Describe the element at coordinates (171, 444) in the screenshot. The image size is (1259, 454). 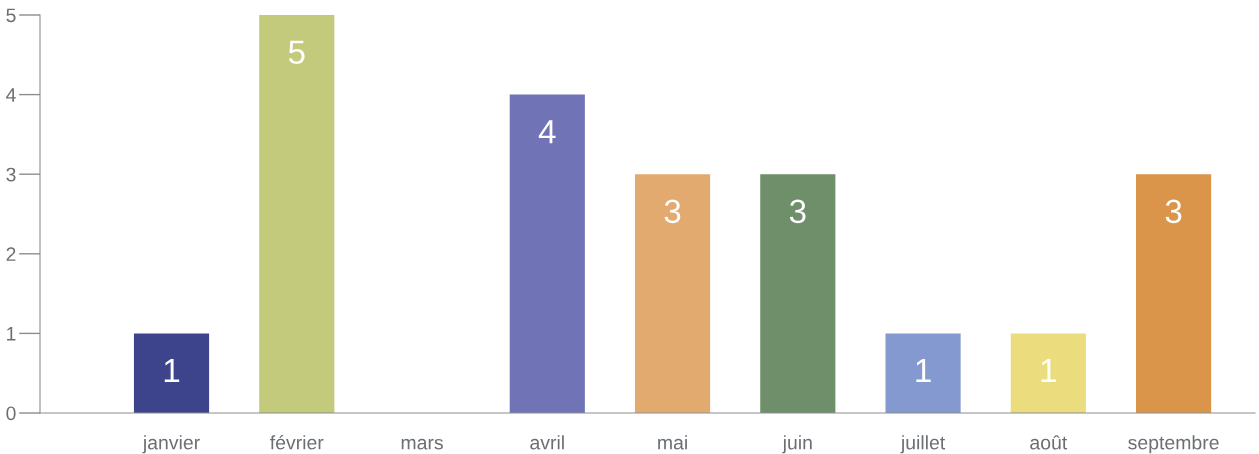
I see `x-tick-label: janvier` at that location.